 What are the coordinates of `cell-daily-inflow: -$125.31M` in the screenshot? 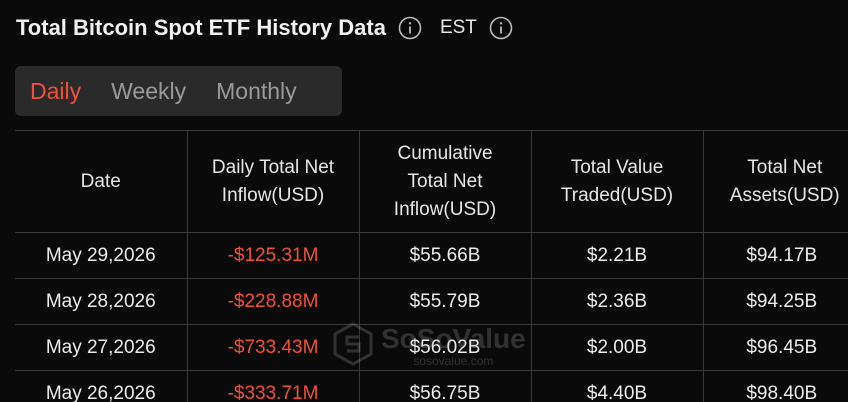 It's located at (272, 255).